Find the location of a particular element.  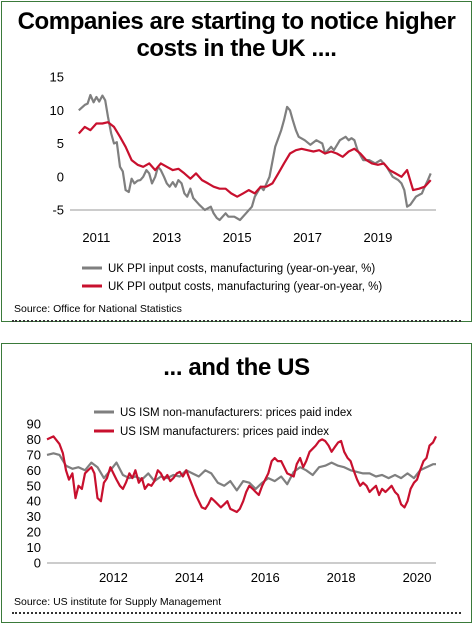

us-ytick-label: 30 is located at coordinates (34, 516).